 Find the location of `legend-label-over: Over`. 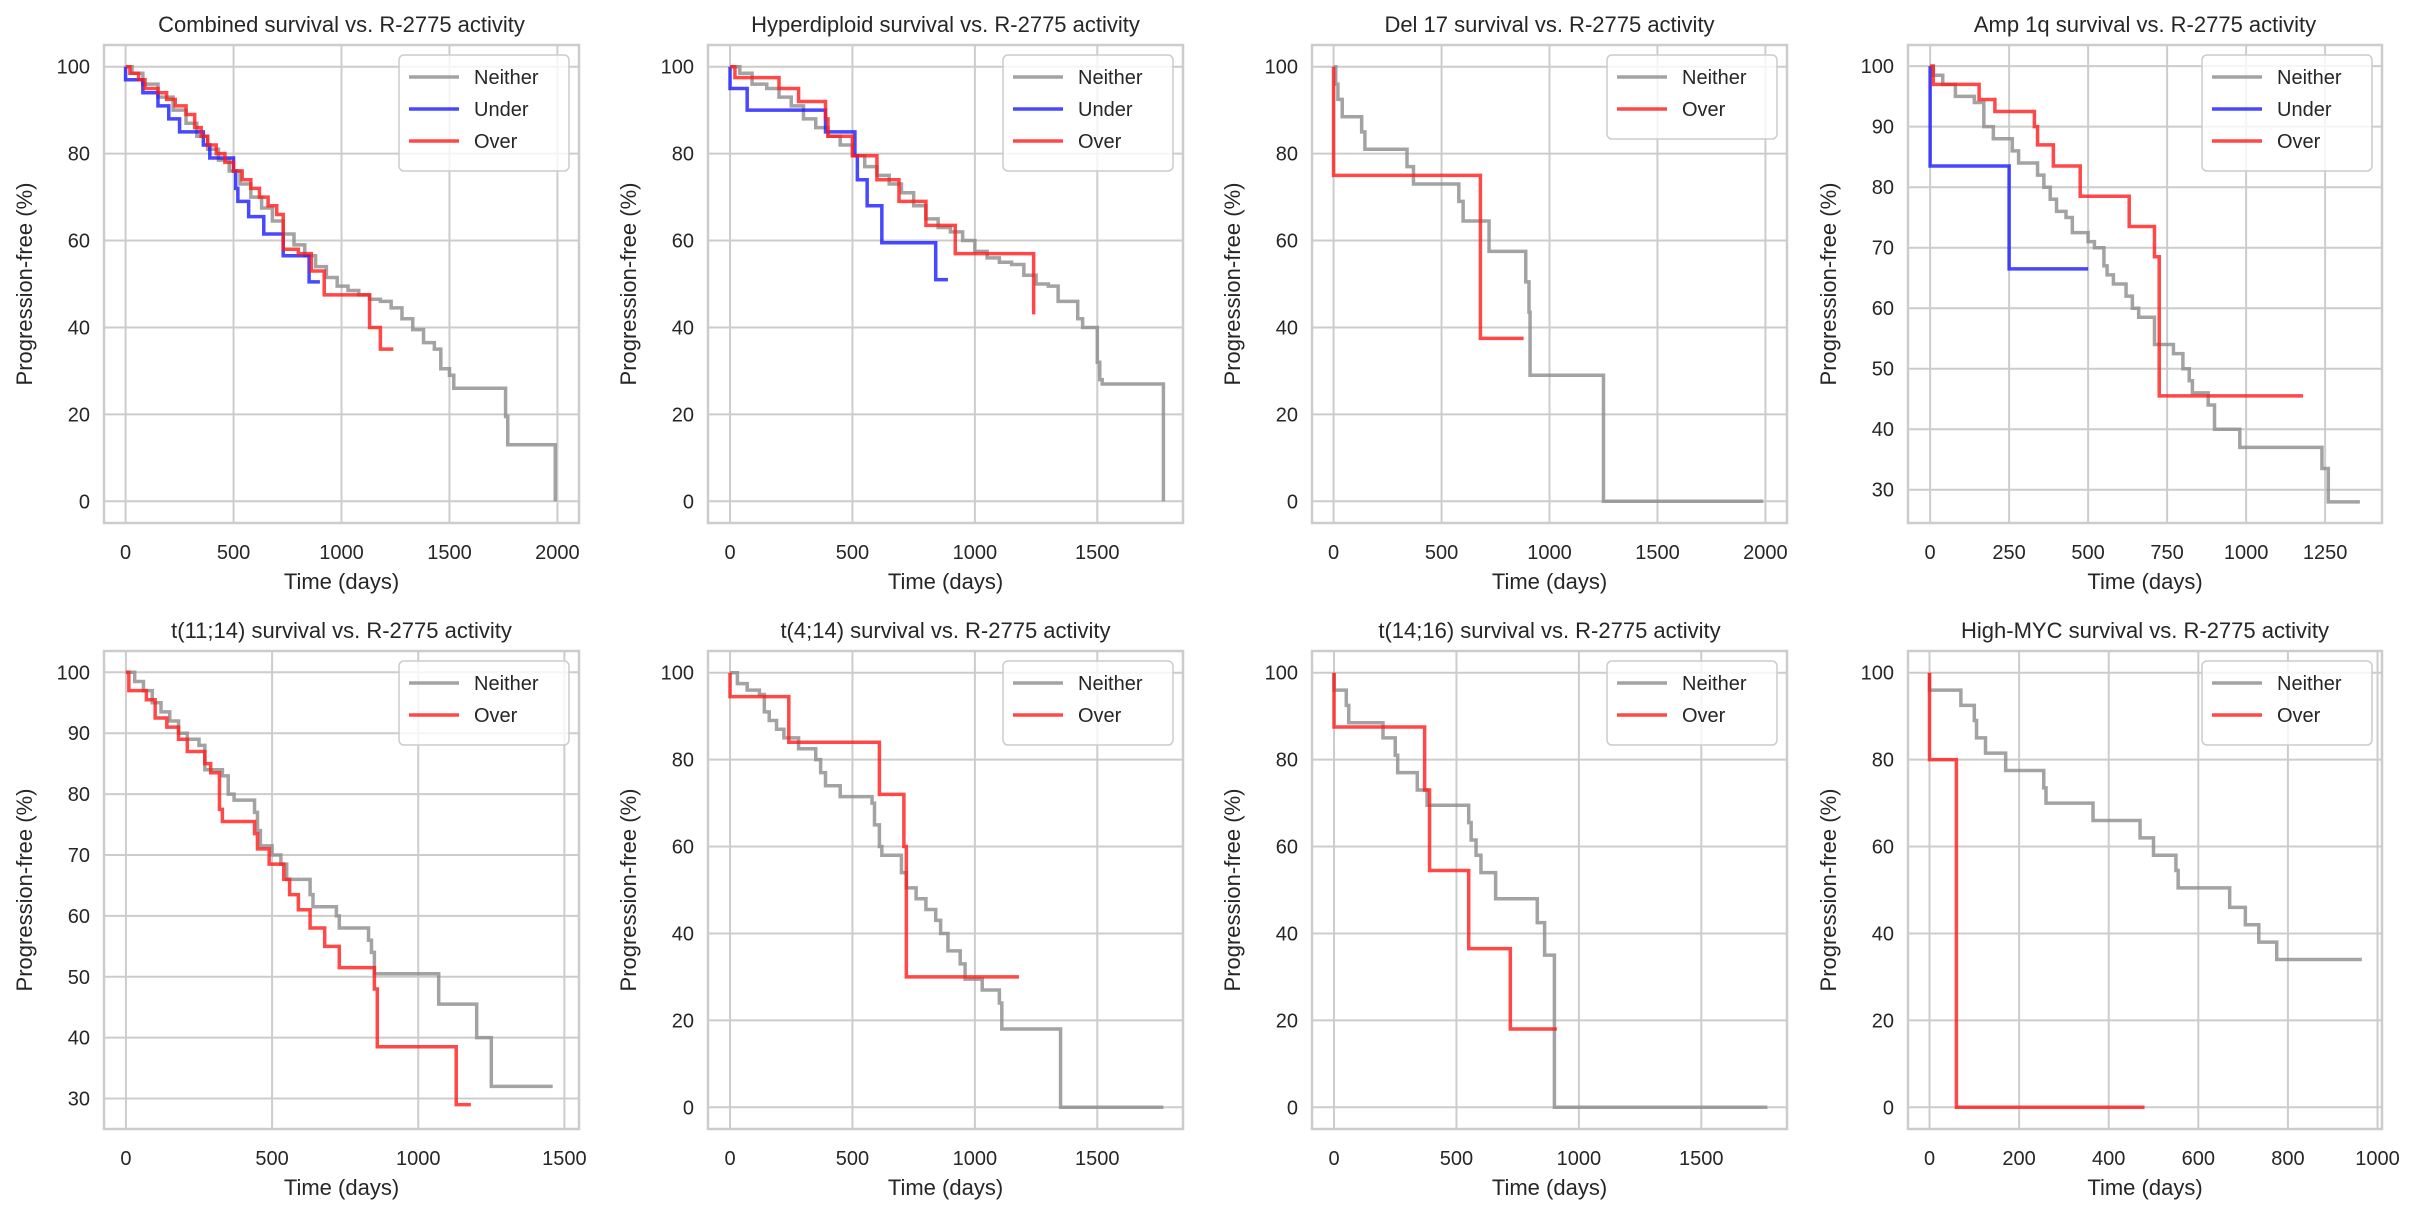

legend-label-over: Over is located at coordinates (2299, 142).